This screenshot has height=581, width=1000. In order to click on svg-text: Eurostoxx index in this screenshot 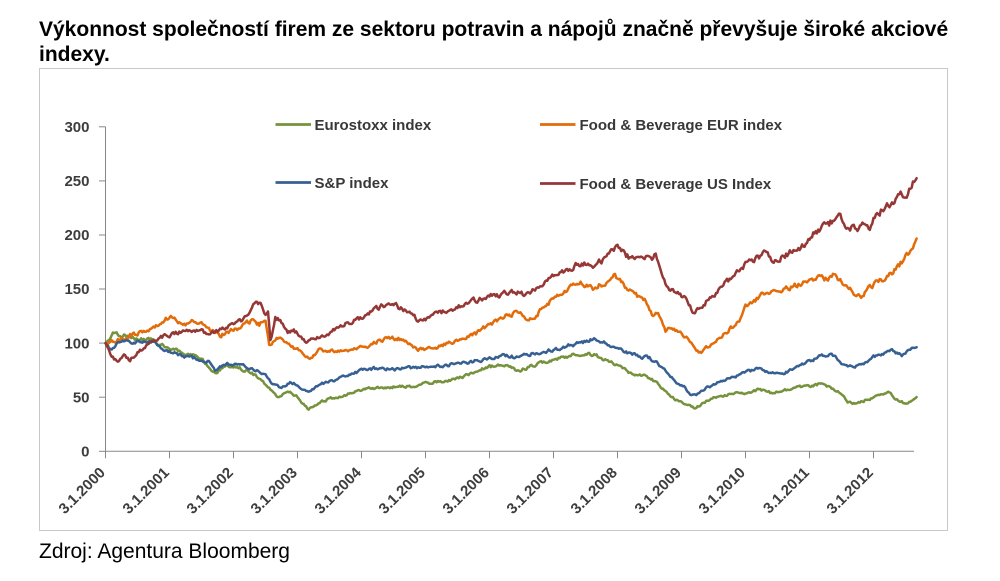, I will do `click(373, 125)`.